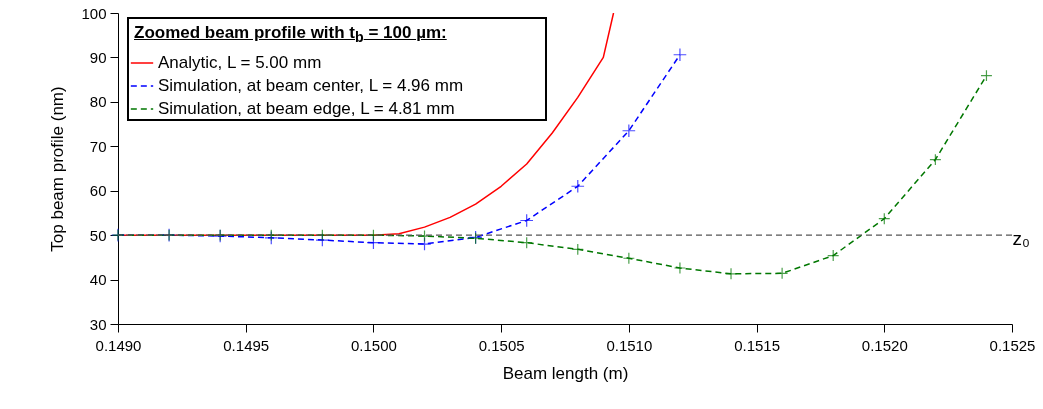 This screenshot has height=409, width=1043. I want to click on x-tick-label: 0.1495, so click(246, 345).